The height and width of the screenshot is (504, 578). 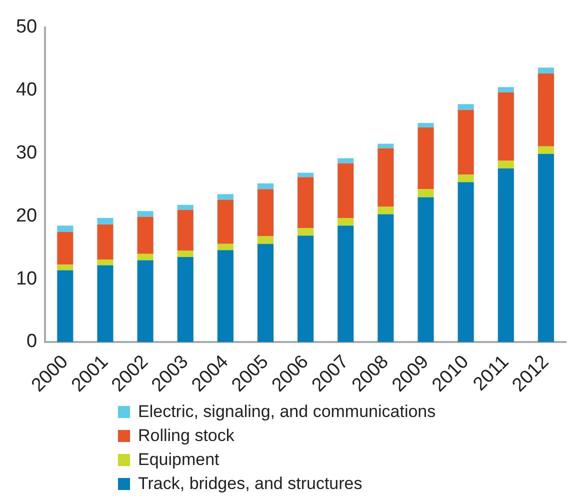 What do you see at coordinates (27, 27) in the screenshot?
I see `y-tick-label: 50` at bounding box center [27, 27].